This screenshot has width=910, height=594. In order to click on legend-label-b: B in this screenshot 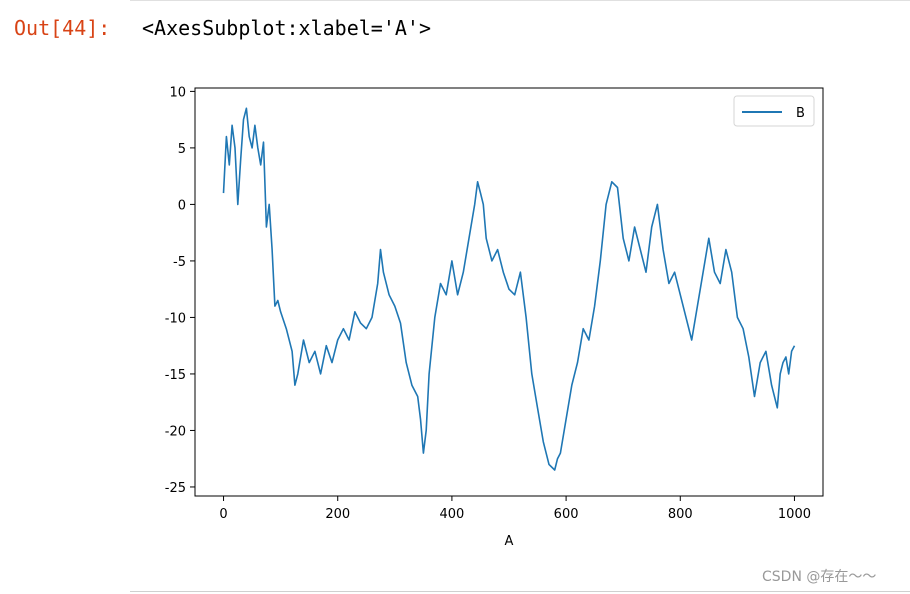, I will do `click(800, 113)`.